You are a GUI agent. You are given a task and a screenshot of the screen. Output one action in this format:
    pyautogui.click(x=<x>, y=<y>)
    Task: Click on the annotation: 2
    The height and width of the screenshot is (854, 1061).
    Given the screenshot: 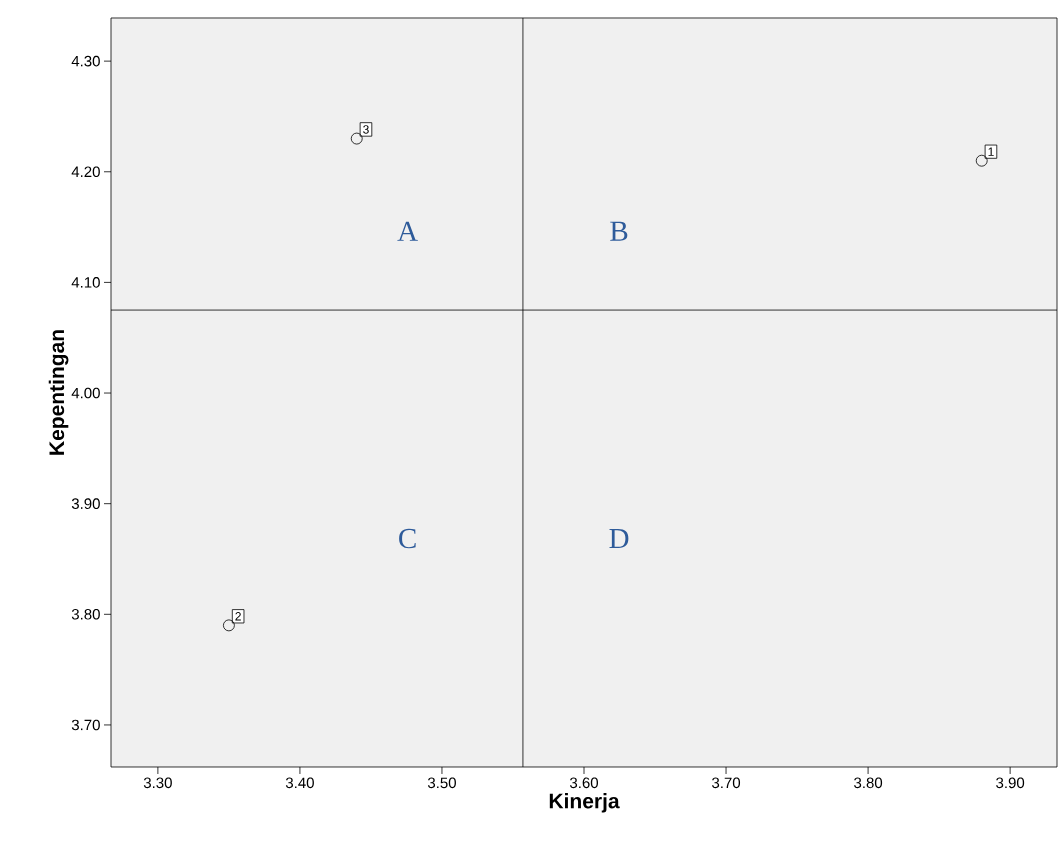 What is the action you would take?
    pyautogui.click(x=238, y=616)
    